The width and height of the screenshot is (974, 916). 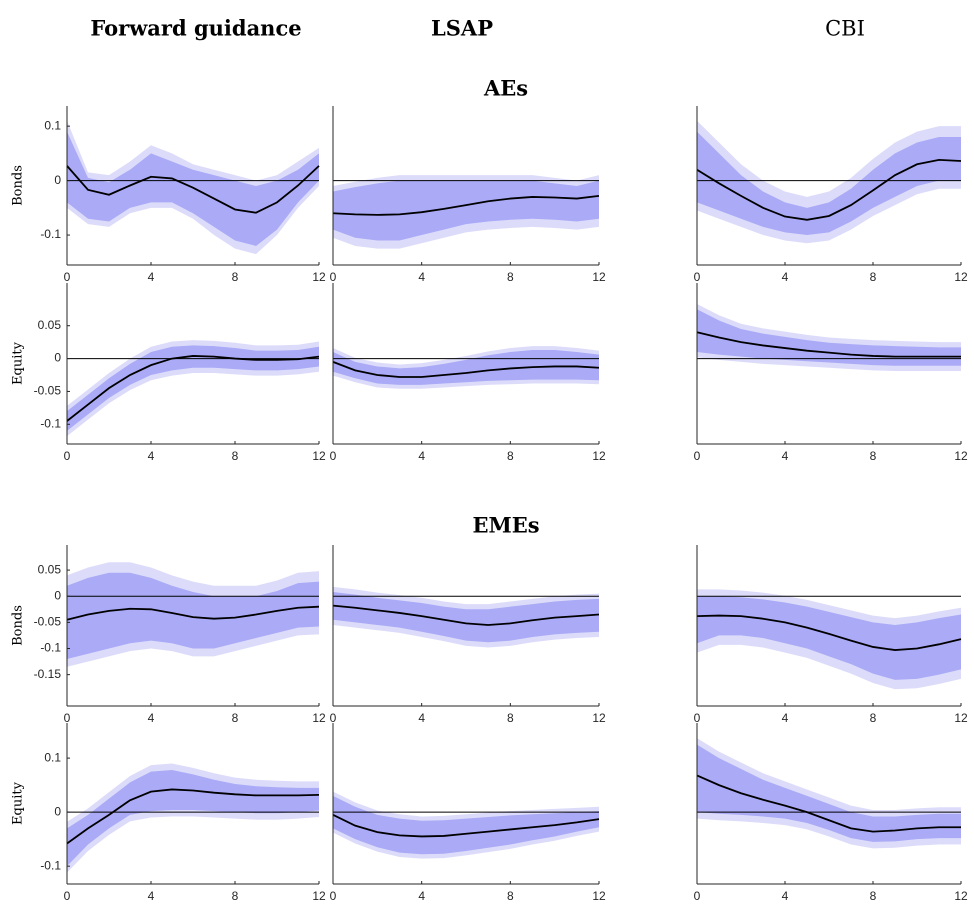 What do you see at coordinates (505, 88) in the screenshot?
I see `group-title: AEs` at bounding box center [505, 88].